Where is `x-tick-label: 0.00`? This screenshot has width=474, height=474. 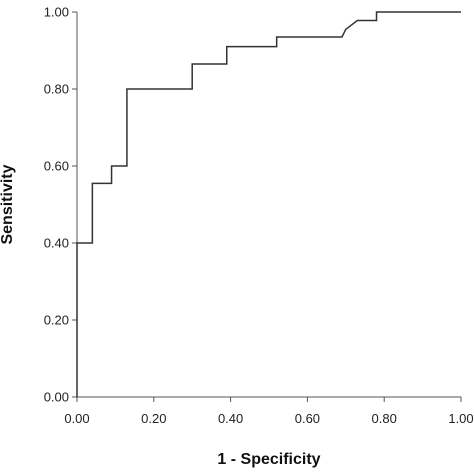 x-tick-label: 0.00 is located at coordinates (76, 418).